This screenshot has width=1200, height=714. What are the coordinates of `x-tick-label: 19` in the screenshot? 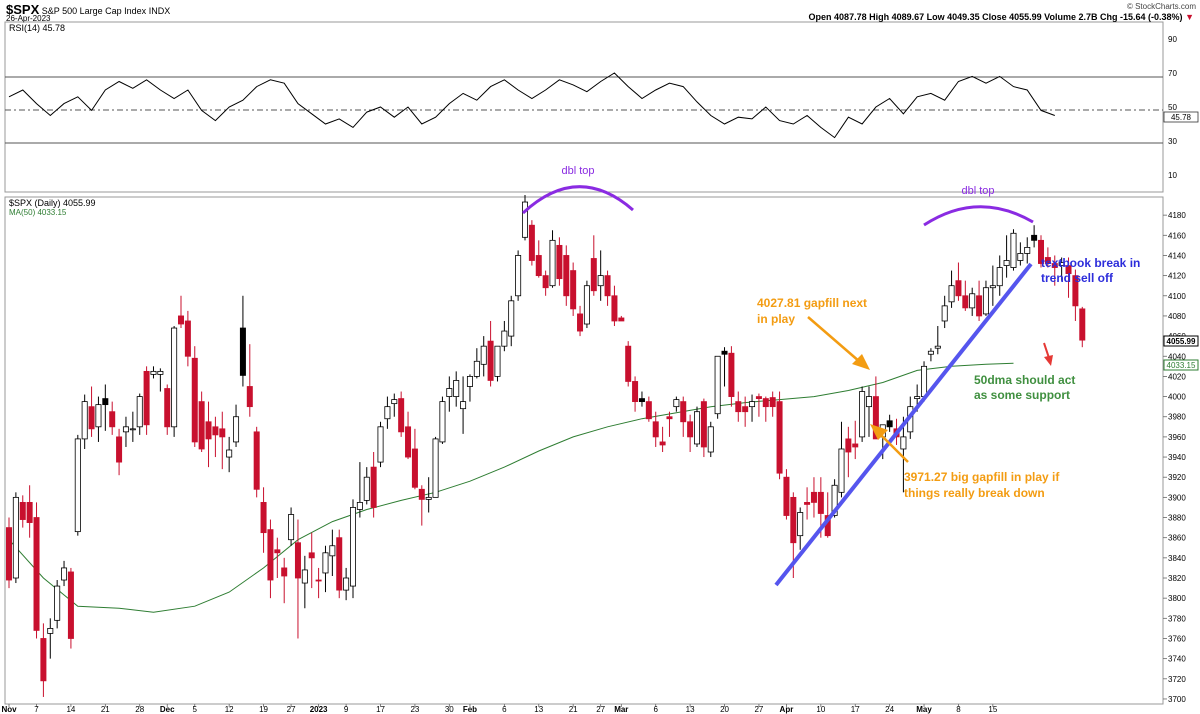 It's located at (263, 709).